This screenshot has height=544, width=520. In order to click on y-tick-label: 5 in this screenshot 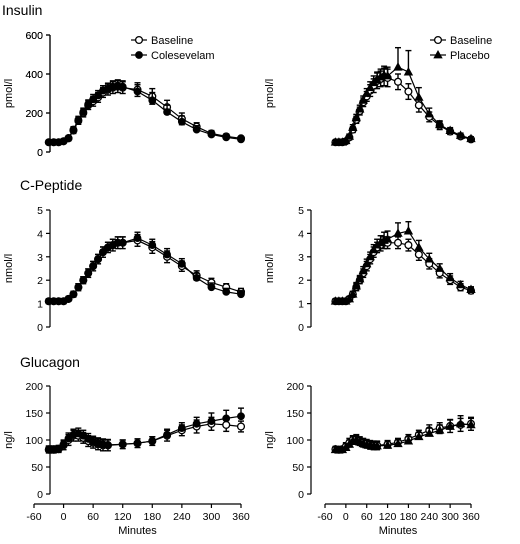, I will do `click(40, 211)`.